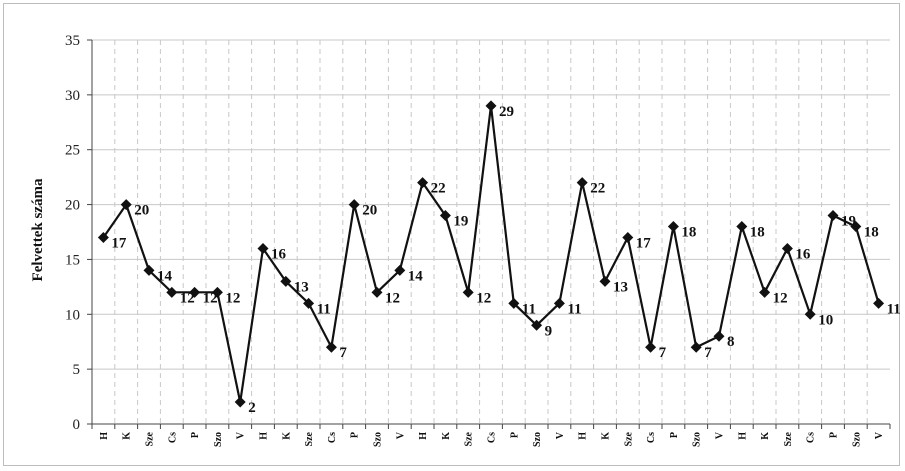  Describe the element at coordinates (72, 151) in the screenshot. I see `y-tick-label: 25` at that location.